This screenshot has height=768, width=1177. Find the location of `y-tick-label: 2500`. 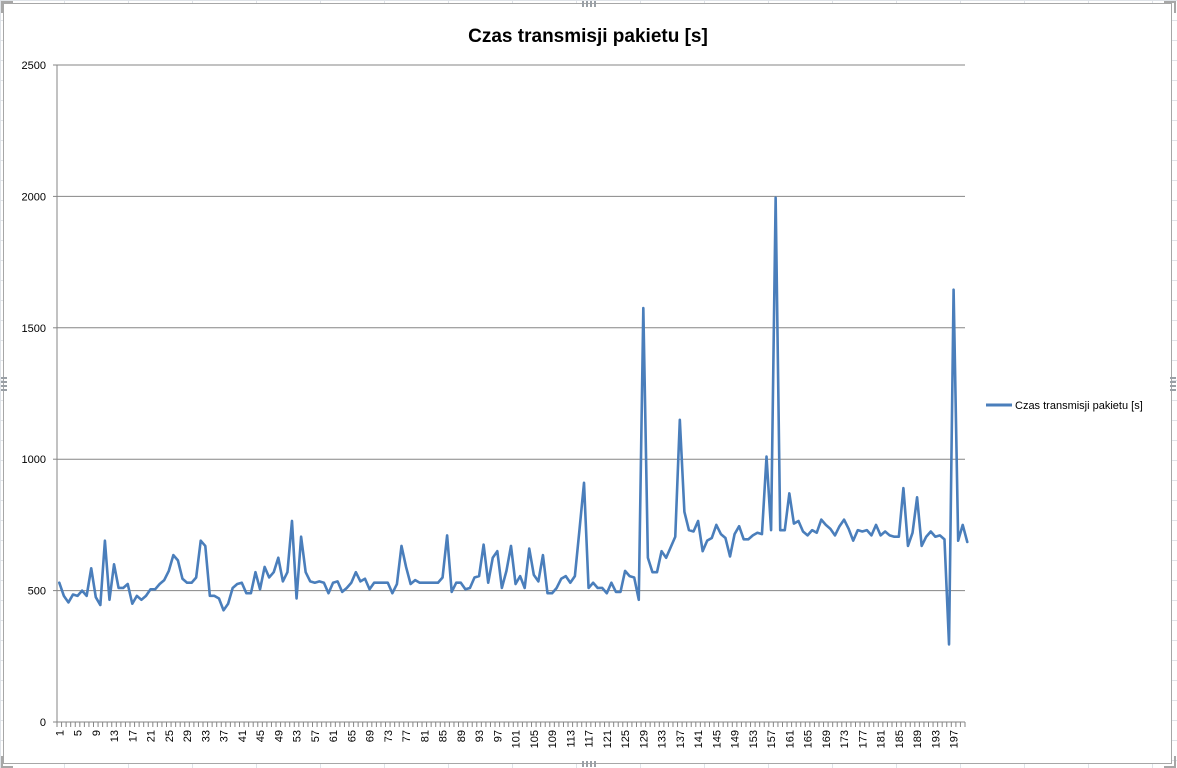

y-tick-label: 2500 is located at coordinates (34, 66).